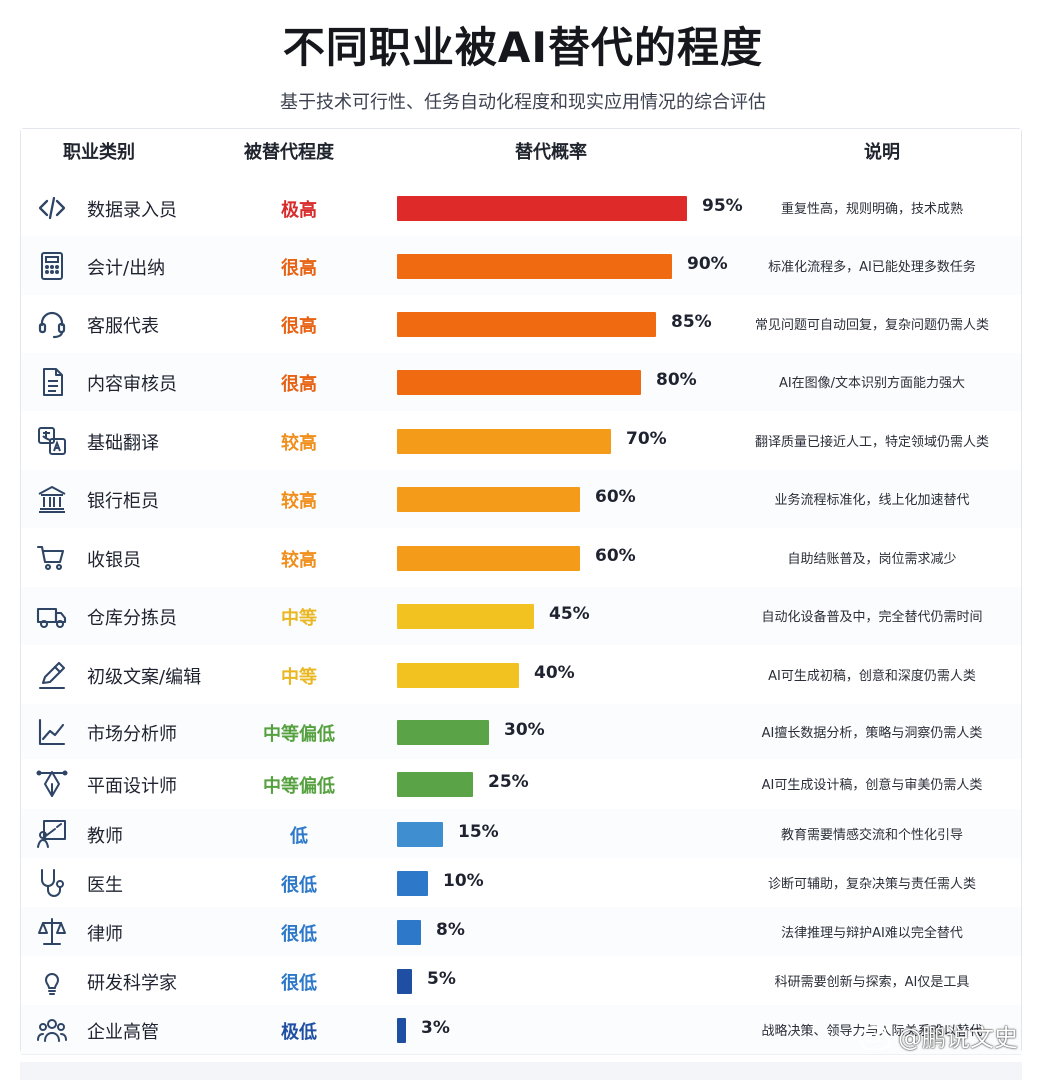  I want to click on code-icon, so click(52, 208).